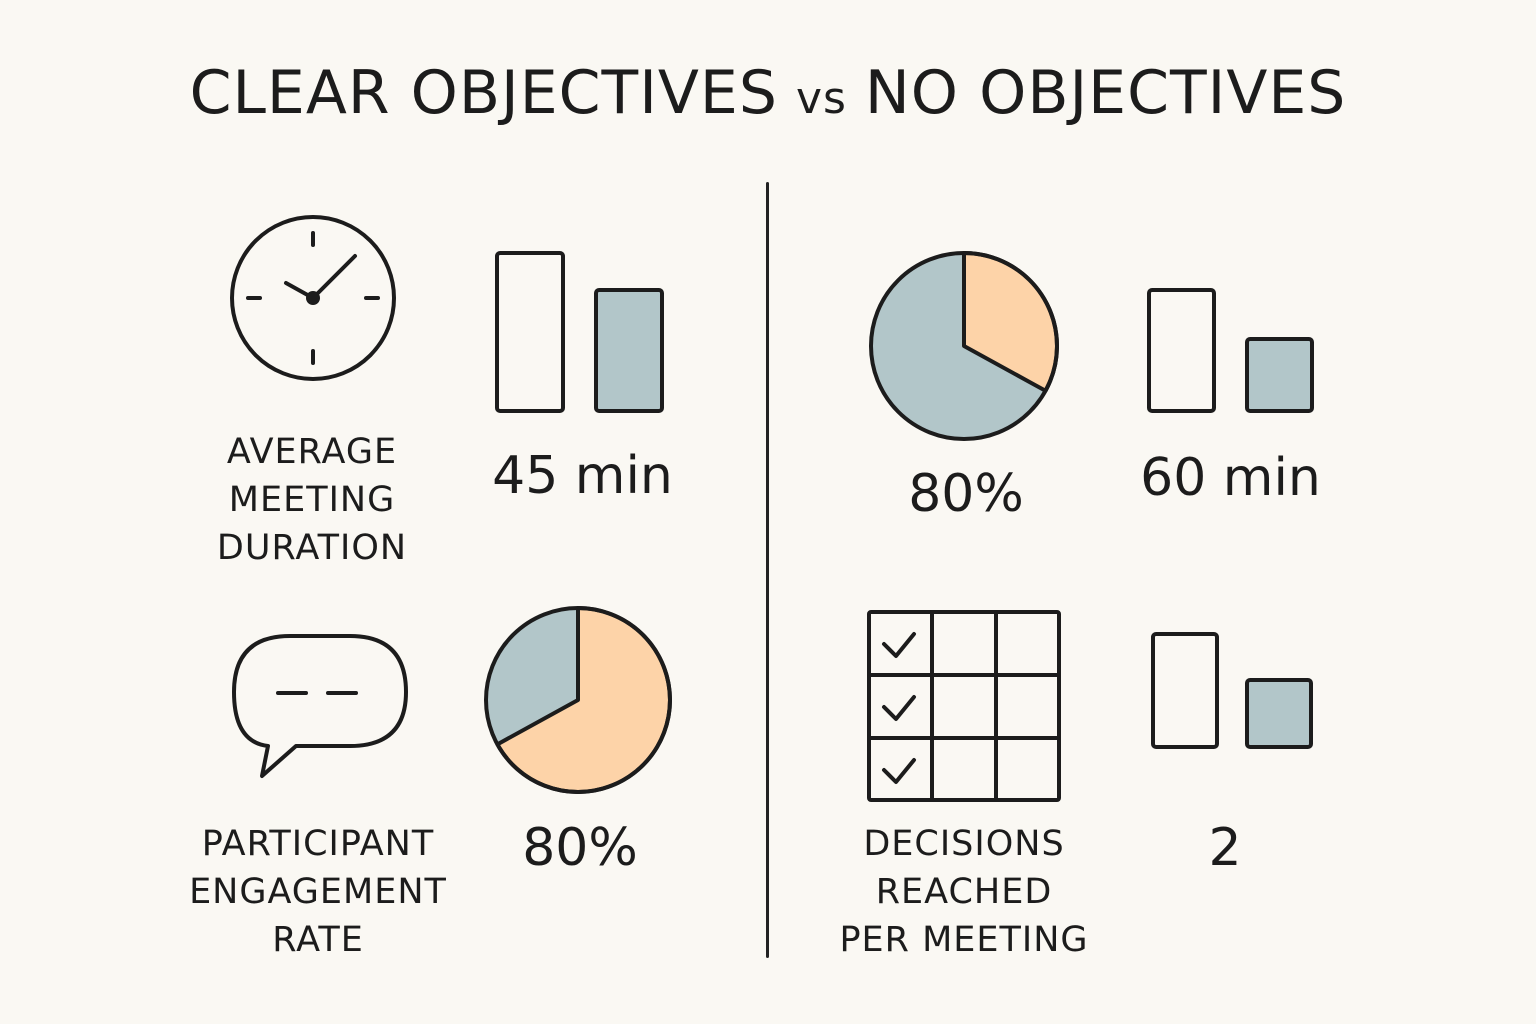 This screenshot has height=1024, width=1536. I want to click on label-line: AVERAGE, so click(312, 452).